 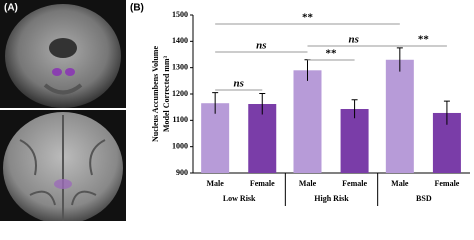 I want to click on y-axis-label: Model Corrected mm³, so click(x=166, y=93).